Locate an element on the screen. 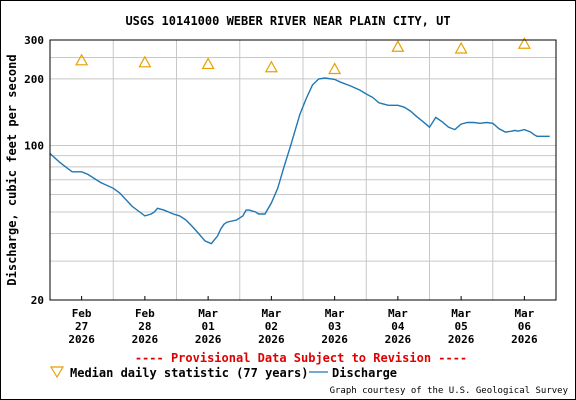  legend-discharge-label: Discharge is located at coordinates (364, 373).